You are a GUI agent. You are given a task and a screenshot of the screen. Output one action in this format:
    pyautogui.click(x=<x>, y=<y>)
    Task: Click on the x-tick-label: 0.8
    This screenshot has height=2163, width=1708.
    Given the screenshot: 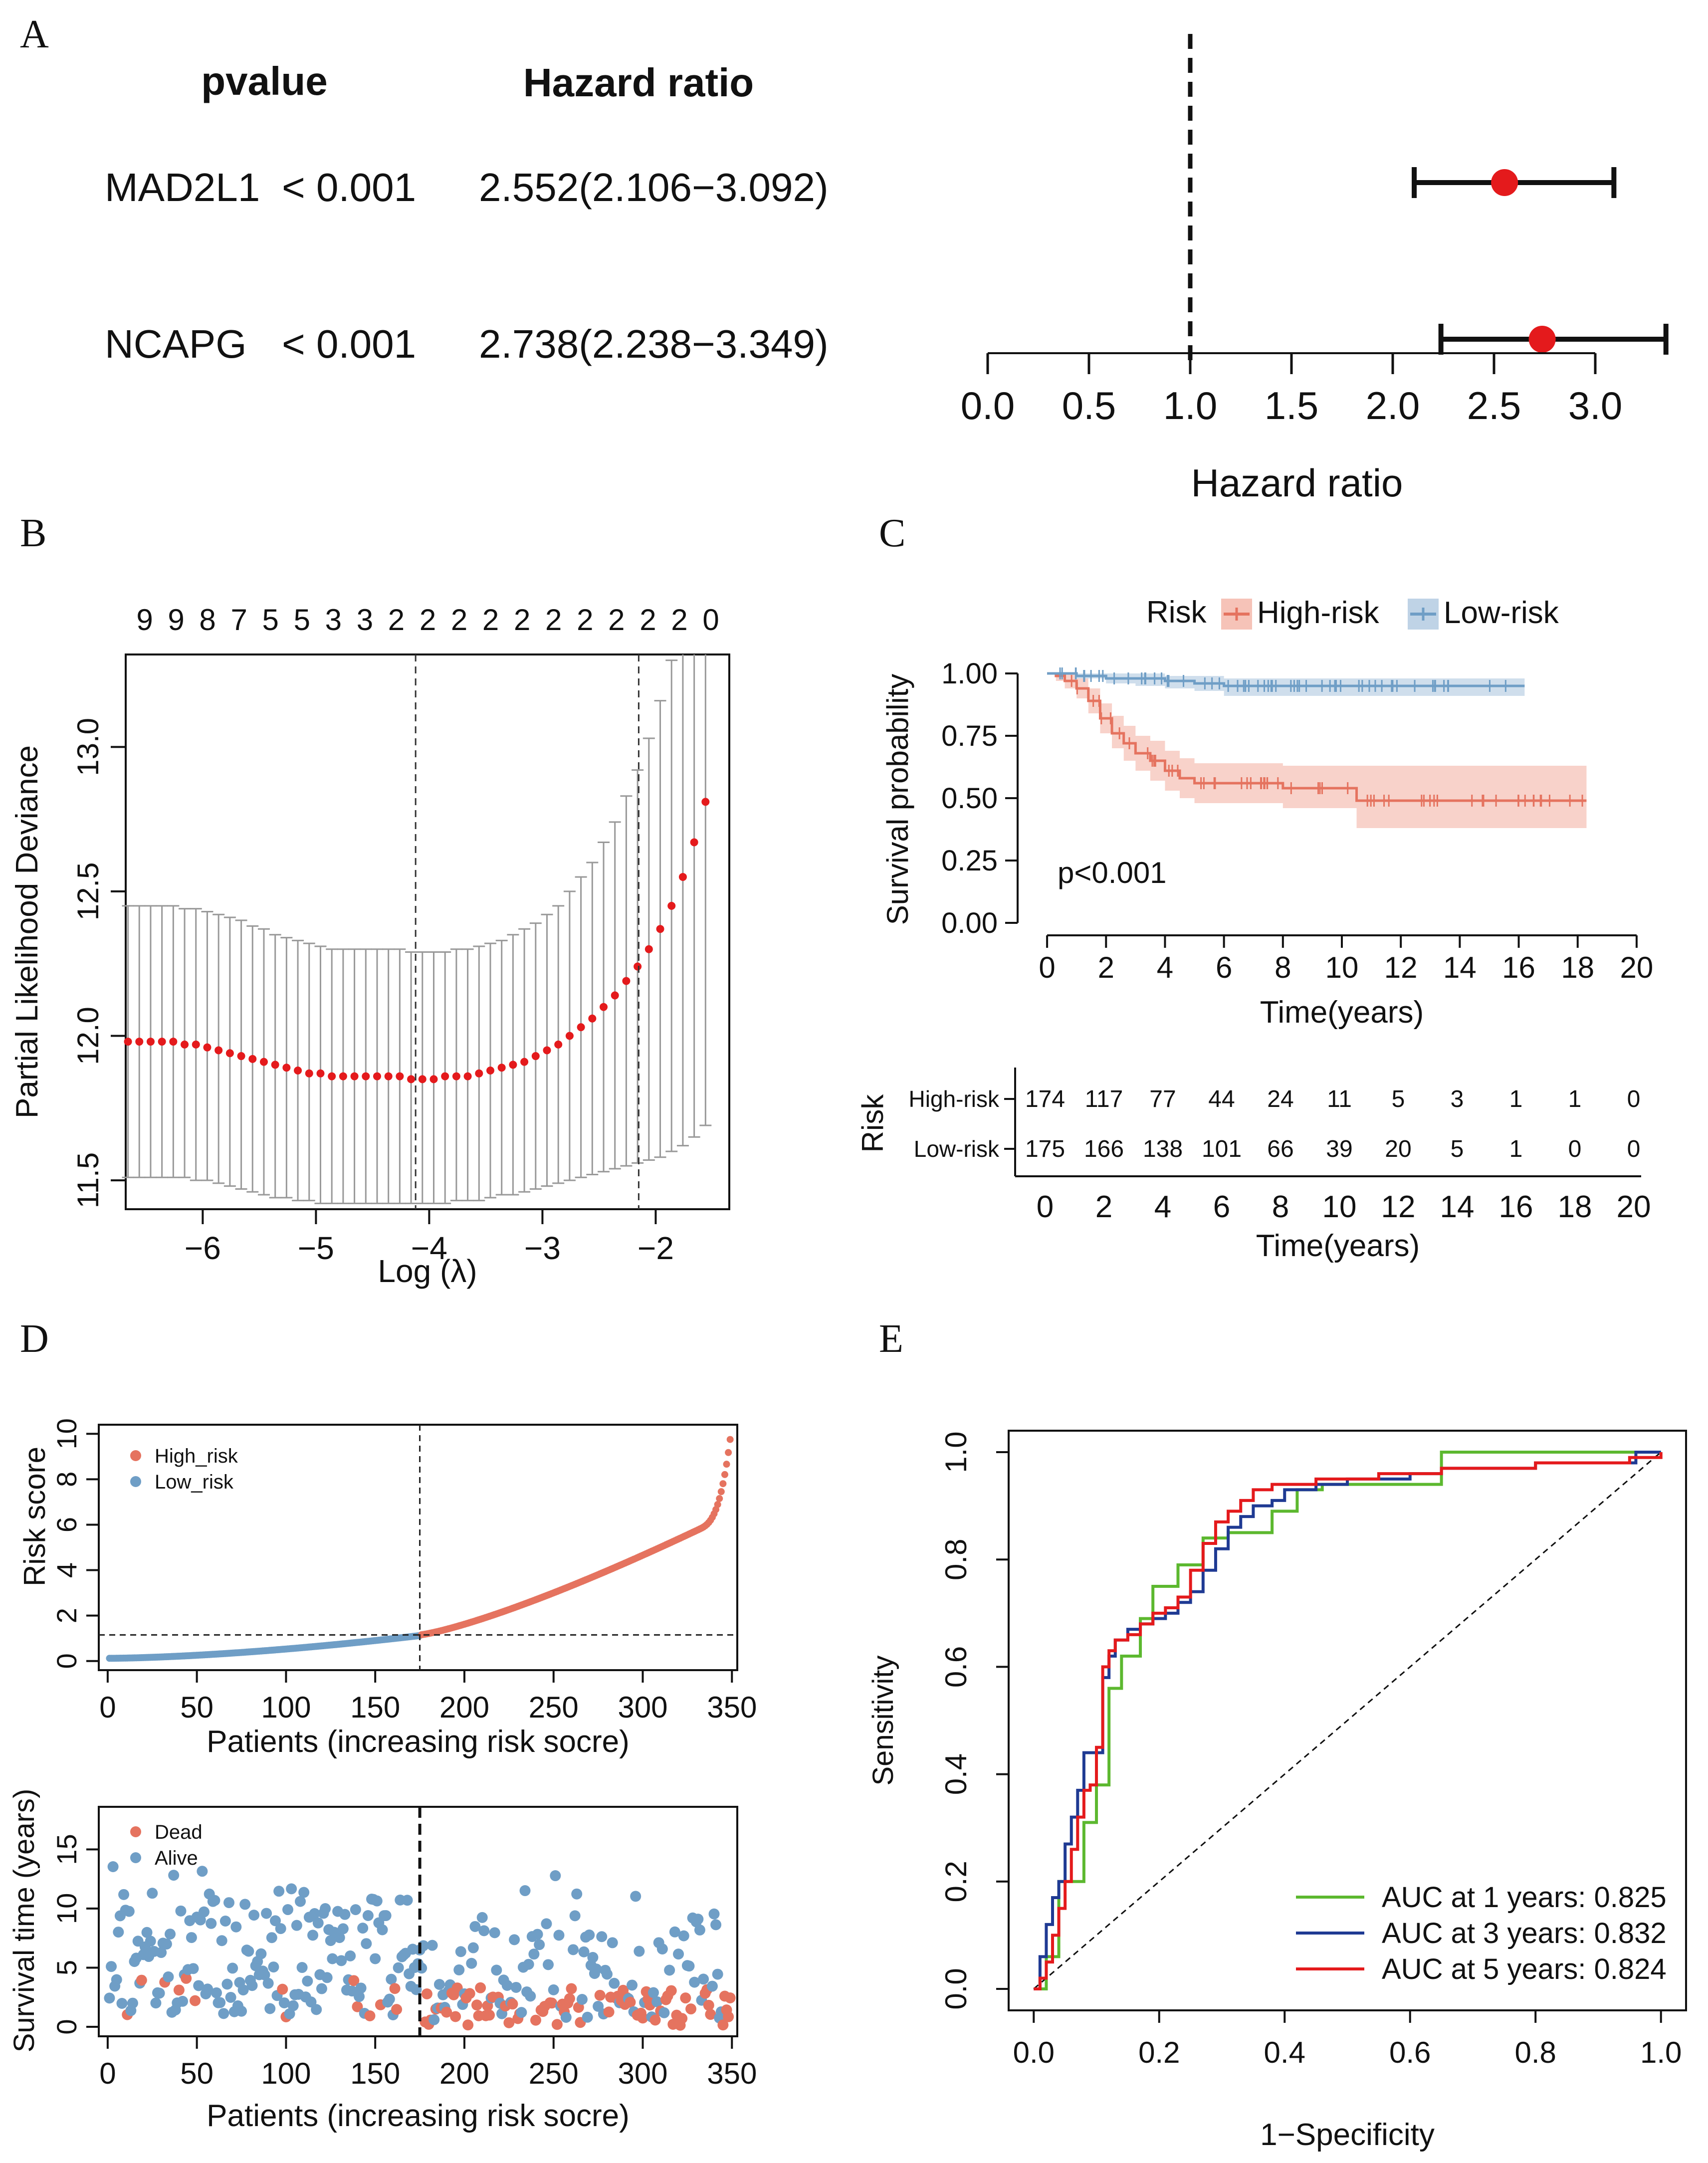 What is the action you would take?
    pyautogui.click(x=1535, y=2052)
    